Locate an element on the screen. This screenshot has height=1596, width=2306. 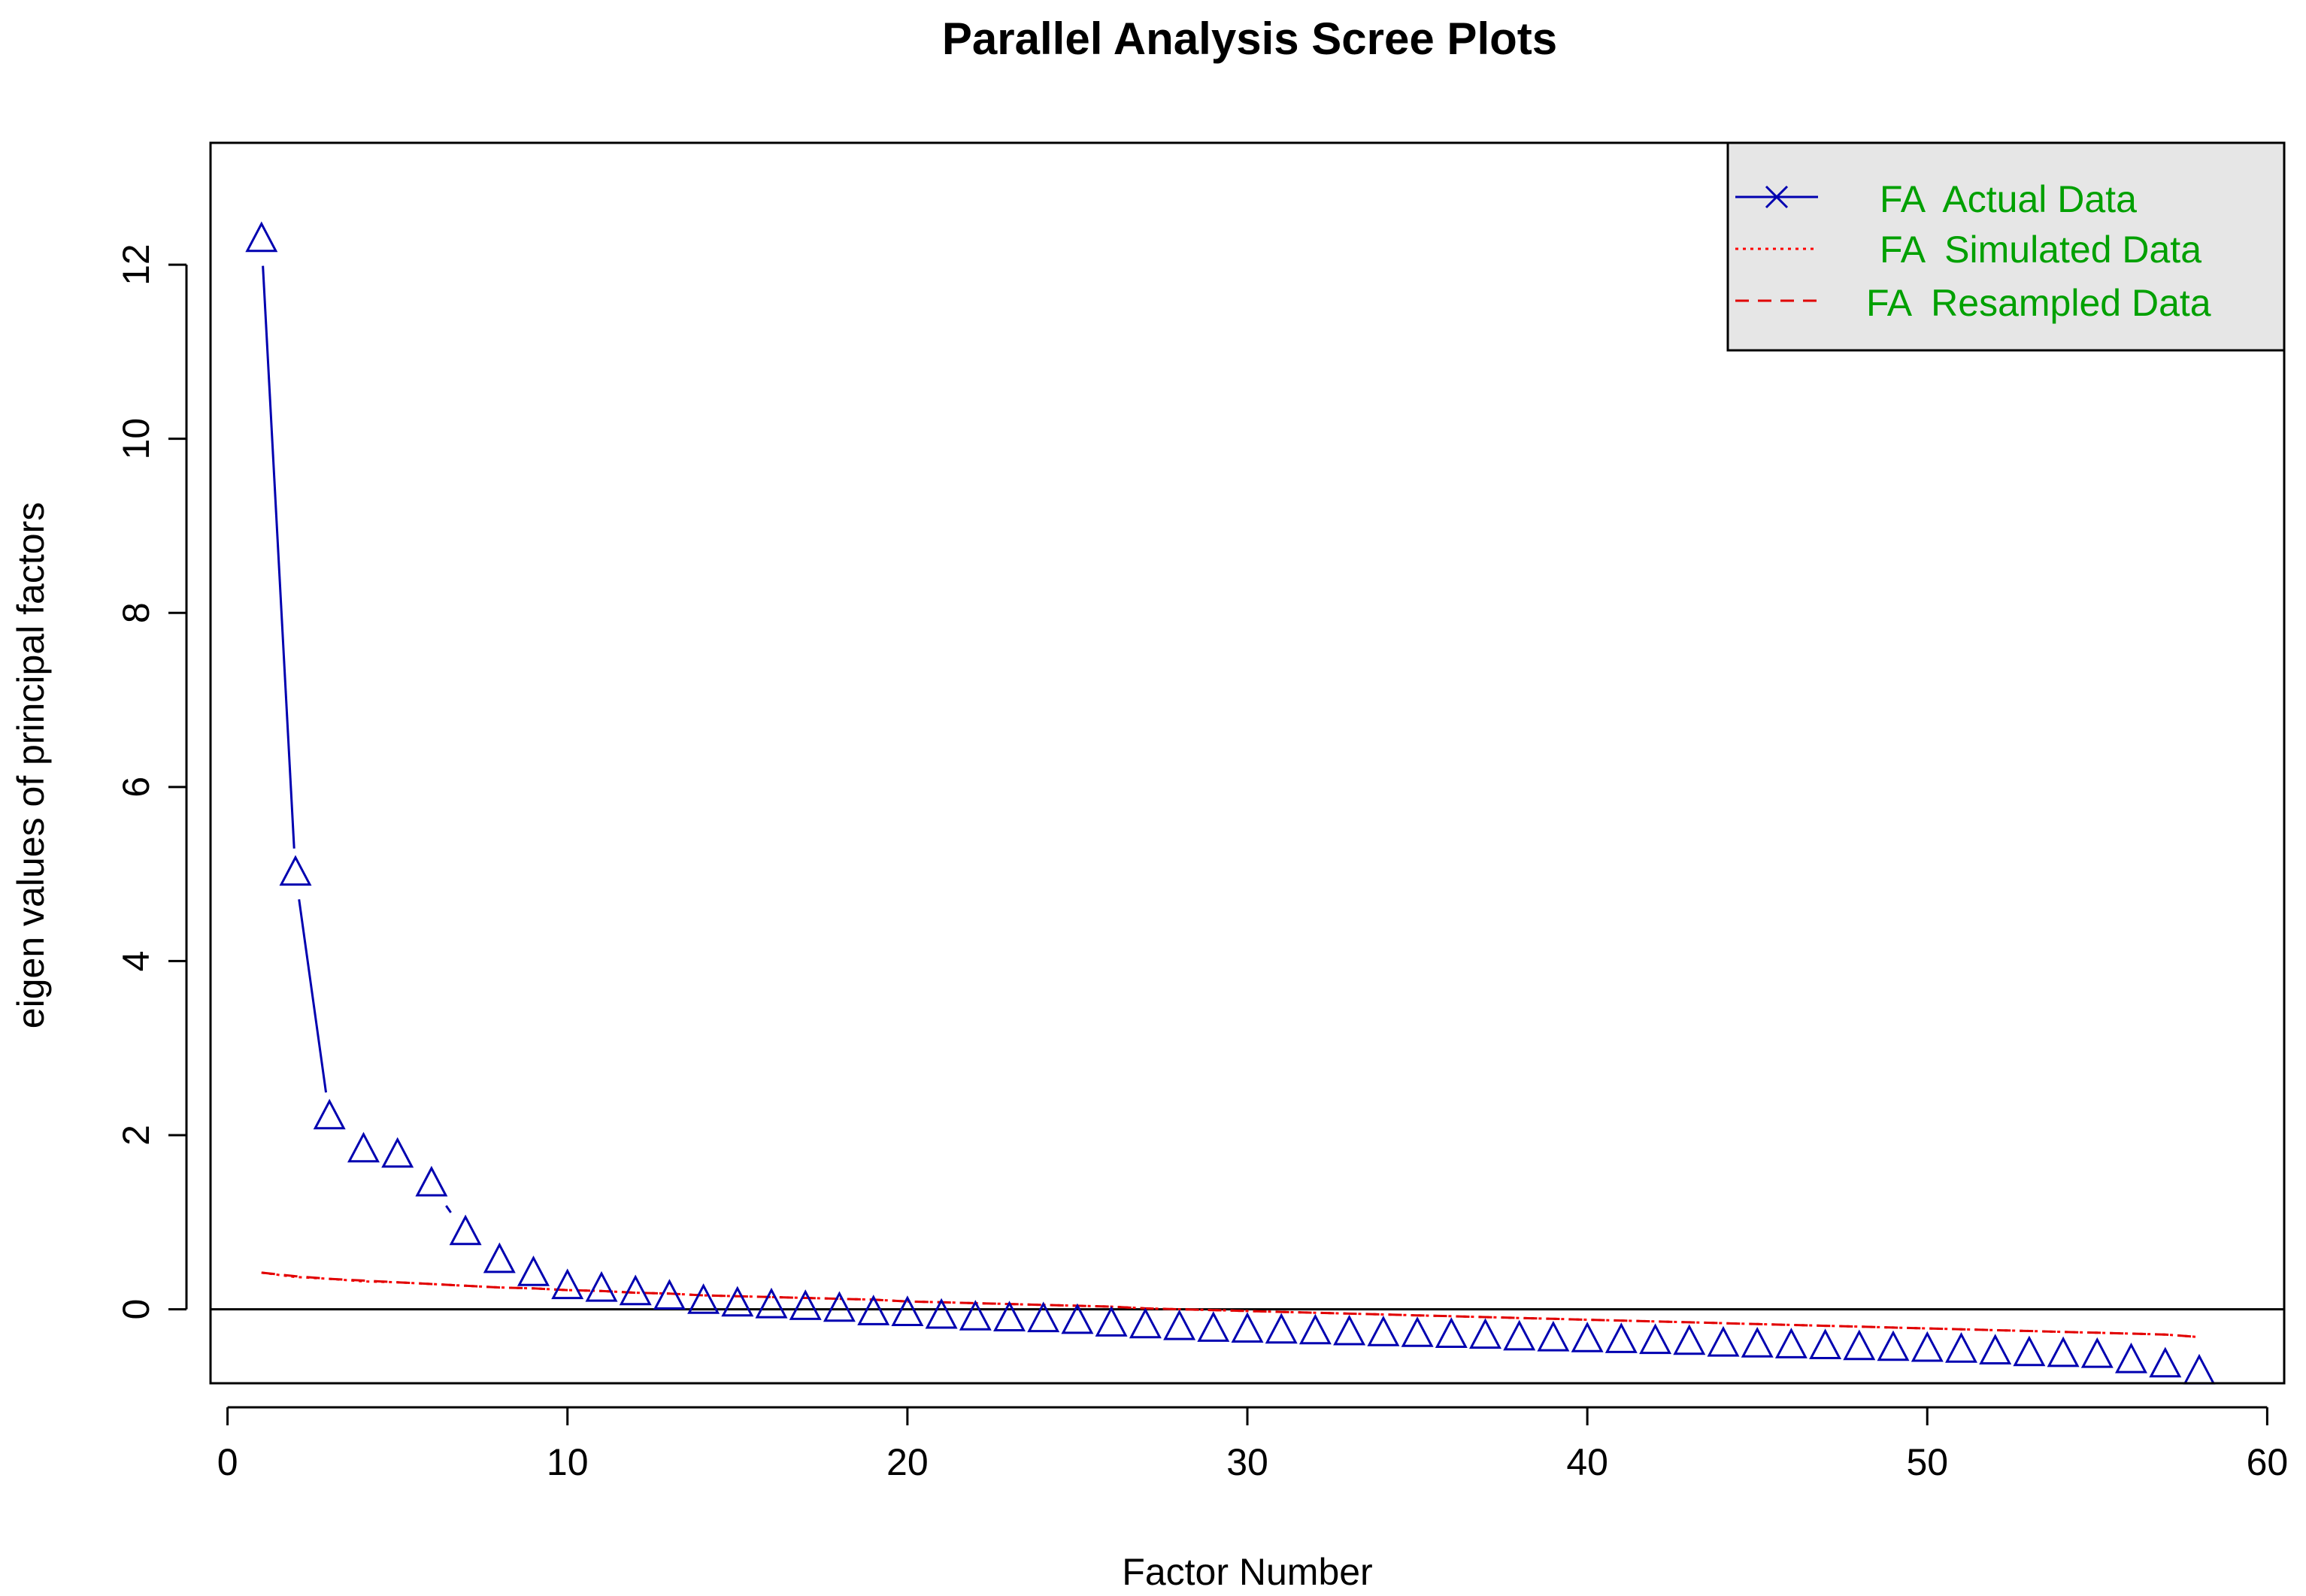
y-axis-label: eigen values of principal factors is located at coordinates (31, 765).